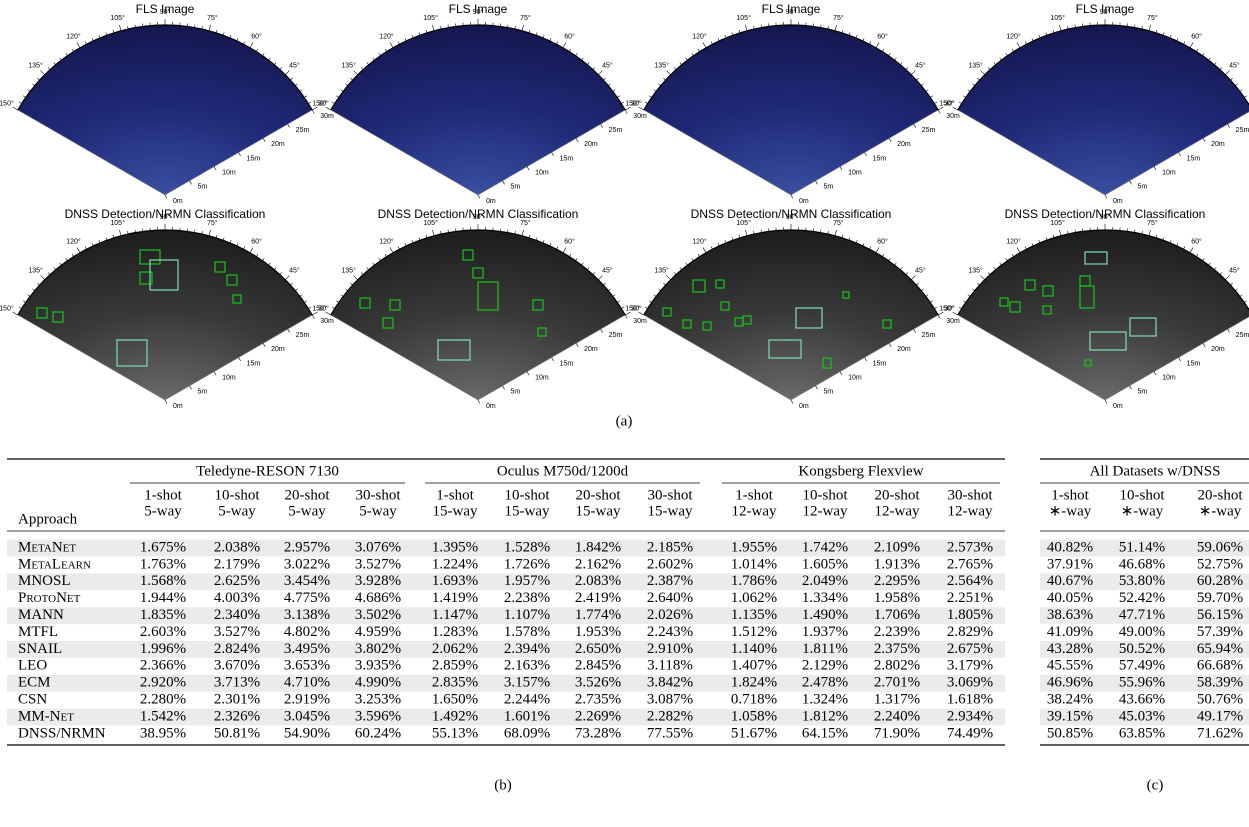  I want to click on table-cell: 1.605%, so click(825, 564).